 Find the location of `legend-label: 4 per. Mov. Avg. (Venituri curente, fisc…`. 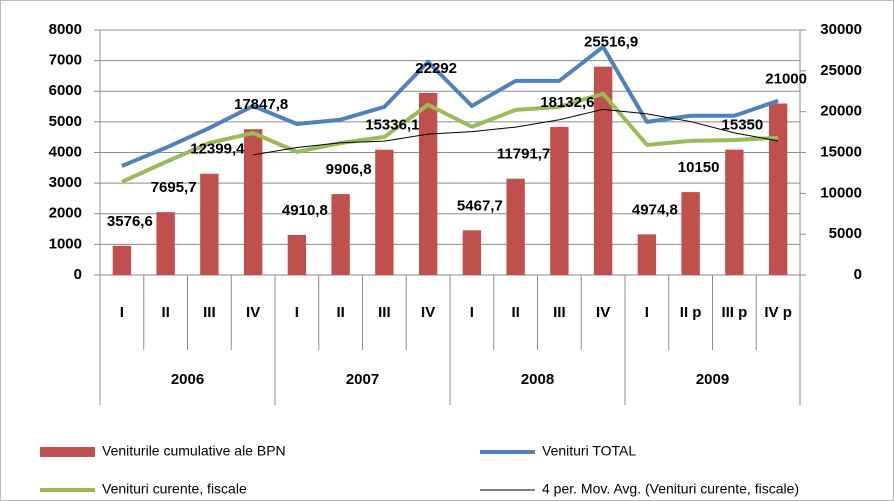

legend-label: 4 per. Mov. Avg. (Venituri curente, fisc… is located at coordinates (670, 489).